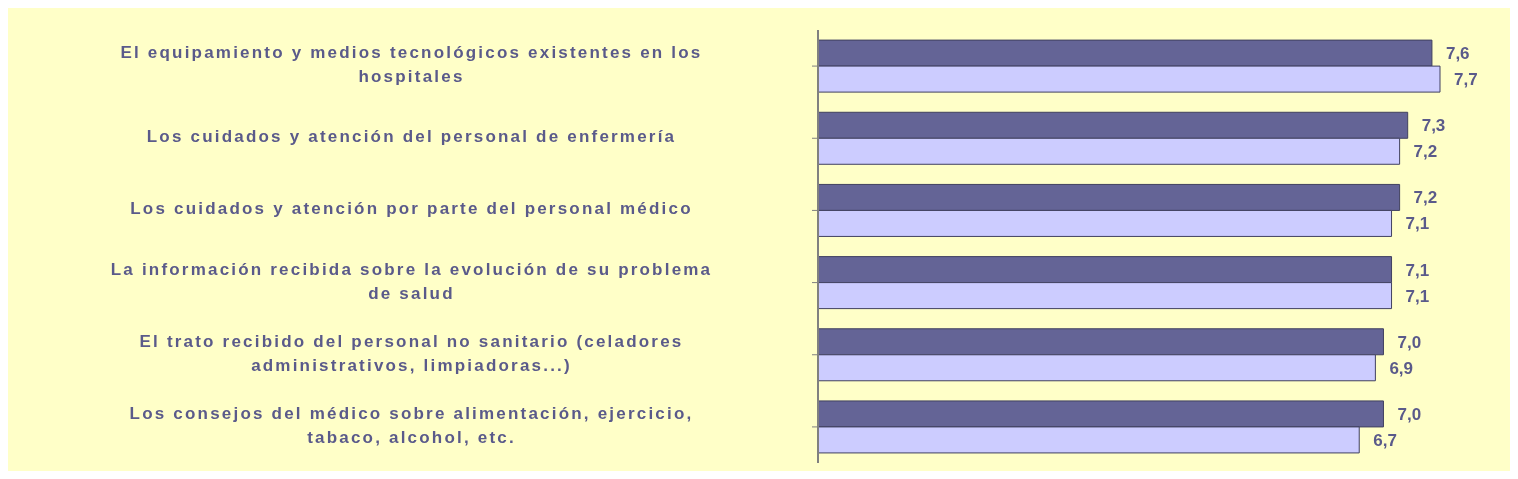  Describe the element at coordinates (411, 209) in the screenshot. I see `y-tick-label: Los cuidados y atención por parte del personal médico` at that location.